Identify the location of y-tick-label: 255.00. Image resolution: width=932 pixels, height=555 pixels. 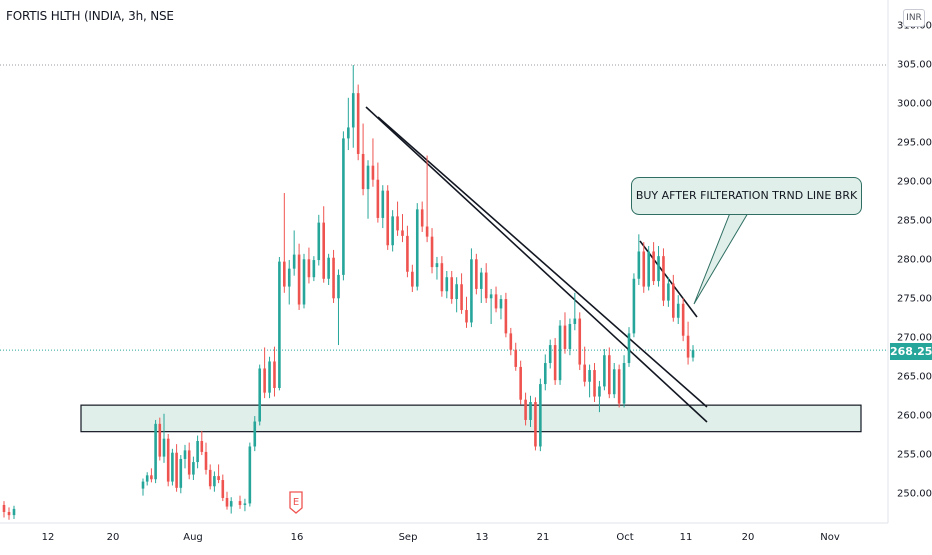
(914, 455).